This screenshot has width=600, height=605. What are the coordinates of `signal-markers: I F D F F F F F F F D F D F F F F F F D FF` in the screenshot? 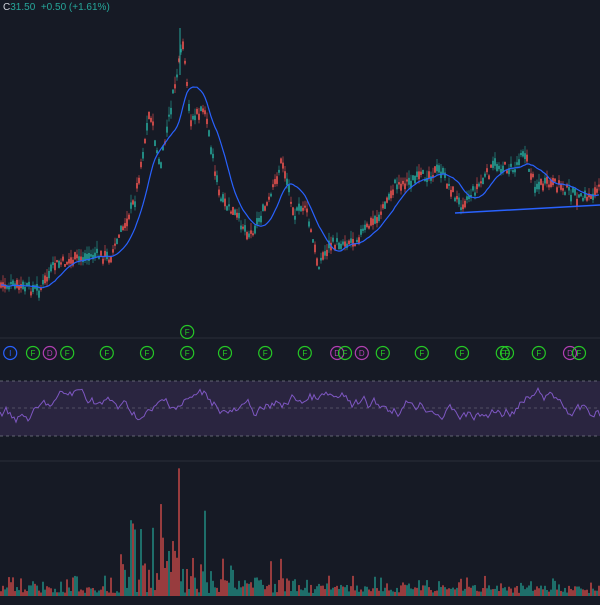 It's located at (295, 342).